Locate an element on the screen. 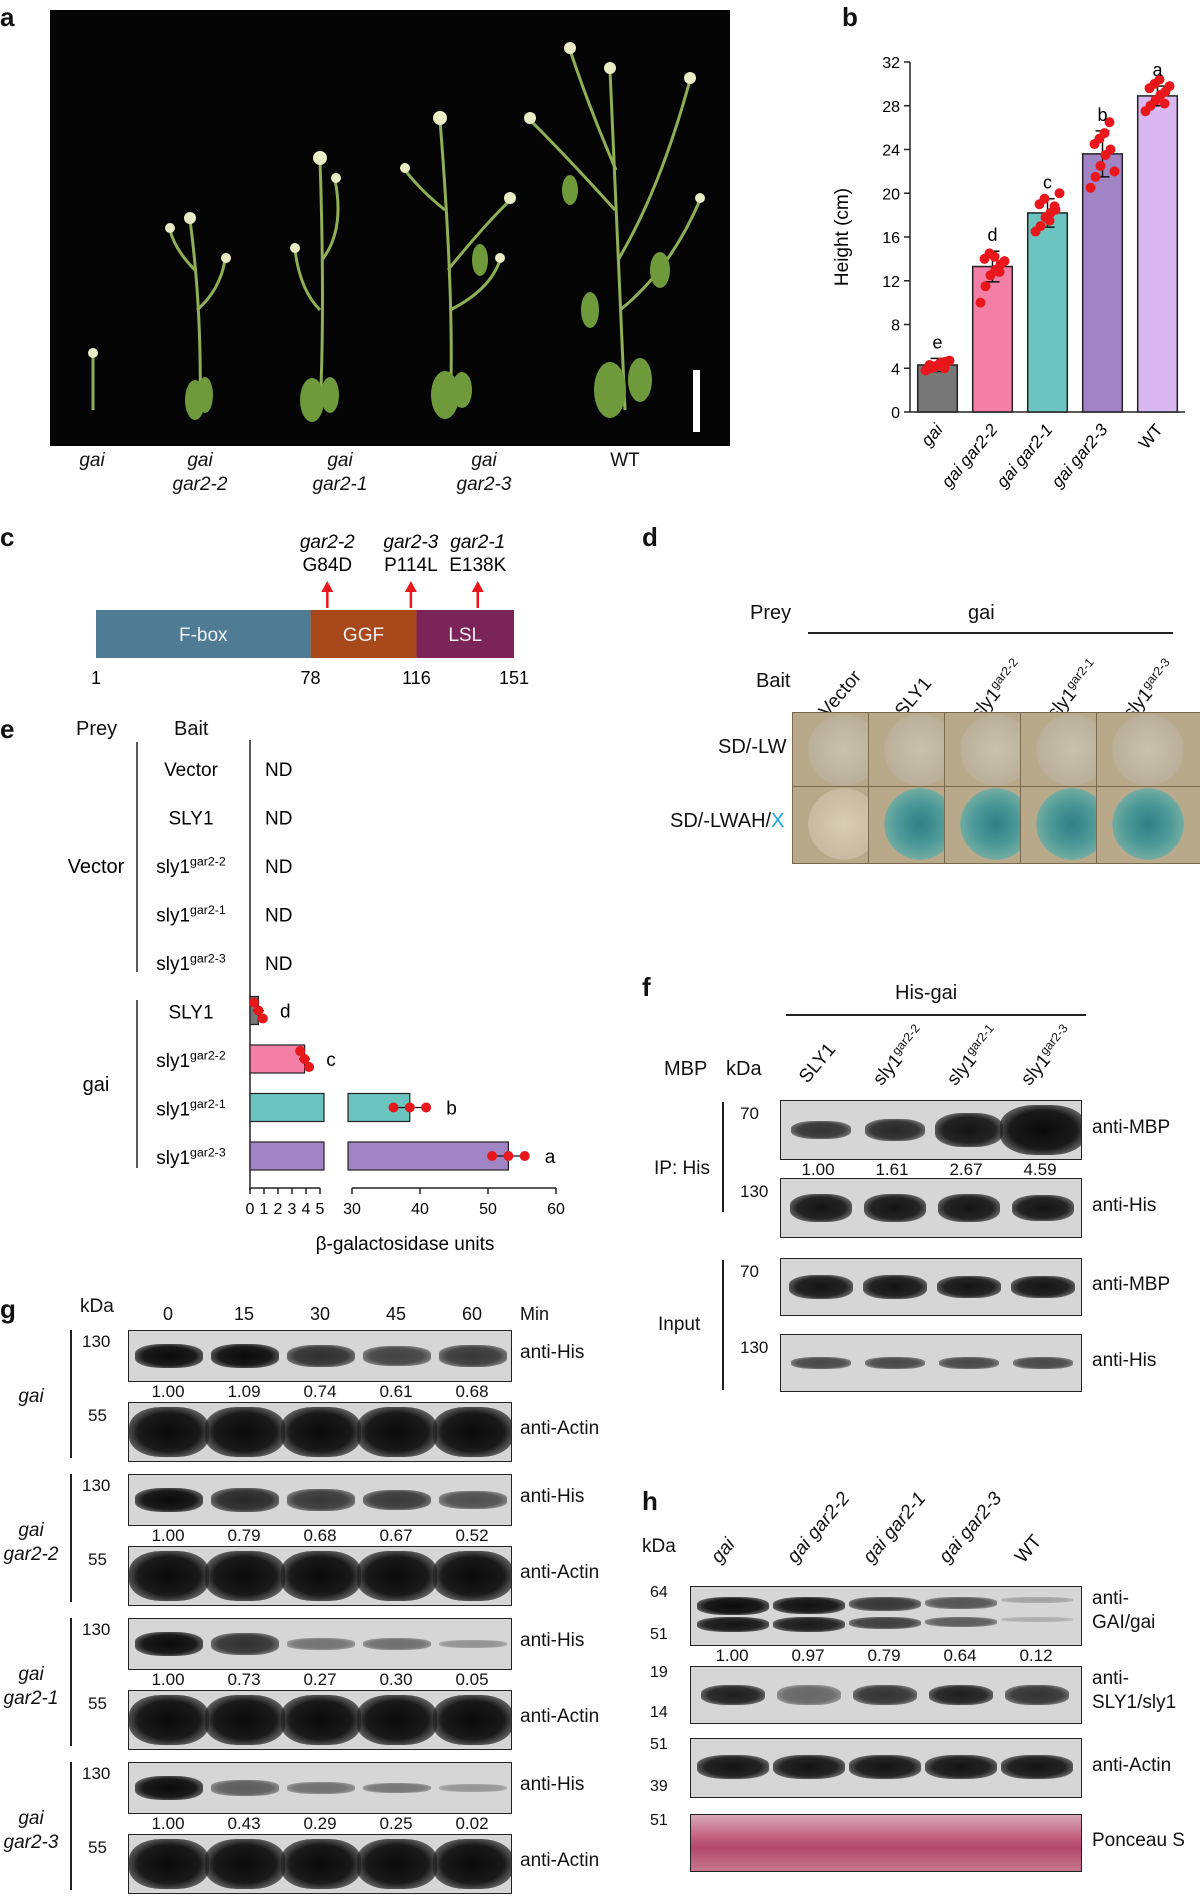 The height and width of the screenshot is (1900, 1200). mutation-change: P114L is located at coordinates (411, 565).